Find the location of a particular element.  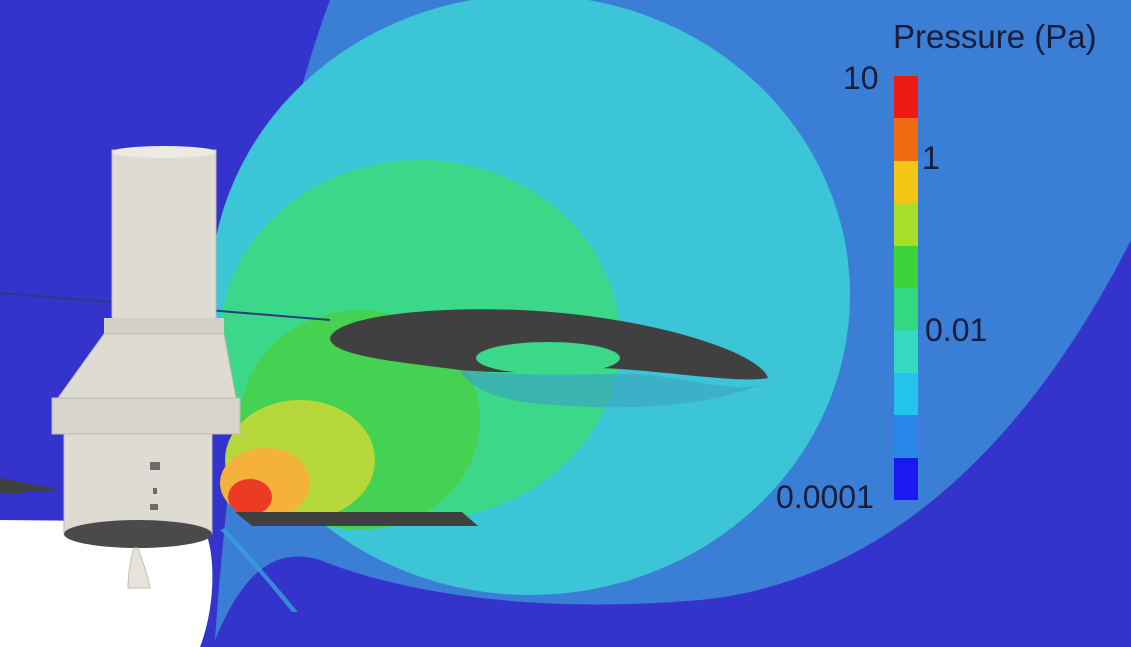

colorbar is located at coordinates (906, 288).